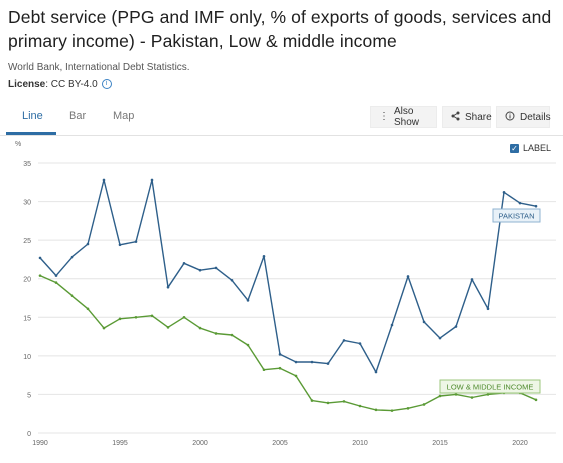  I want to click on y-tick-label: 5, so click(29, 395).